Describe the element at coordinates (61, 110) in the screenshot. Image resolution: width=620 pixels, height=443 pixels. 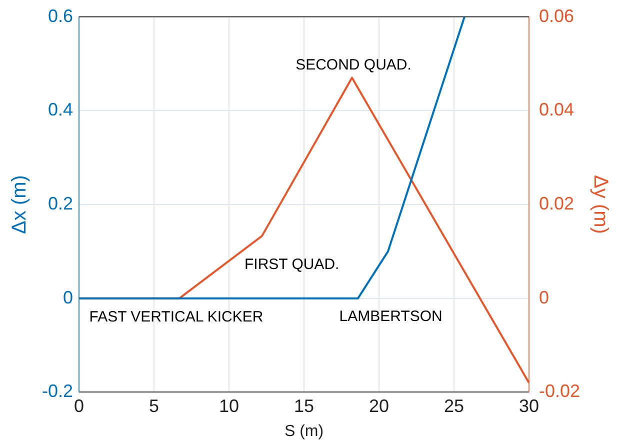
I see `y-tick-label: 0.4` at that location.